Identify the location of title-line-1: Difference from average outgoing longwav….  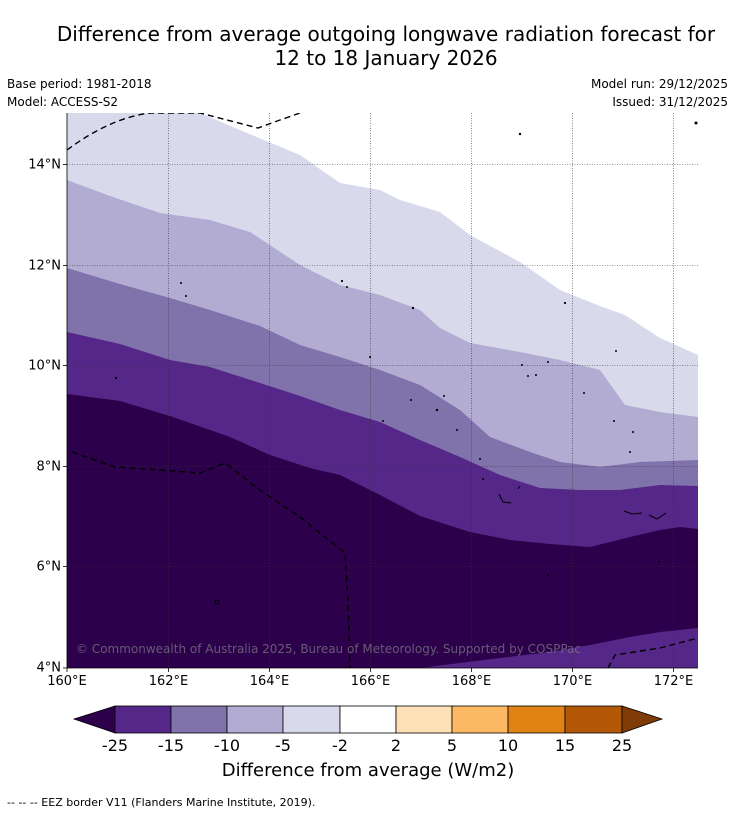
(386, 34).